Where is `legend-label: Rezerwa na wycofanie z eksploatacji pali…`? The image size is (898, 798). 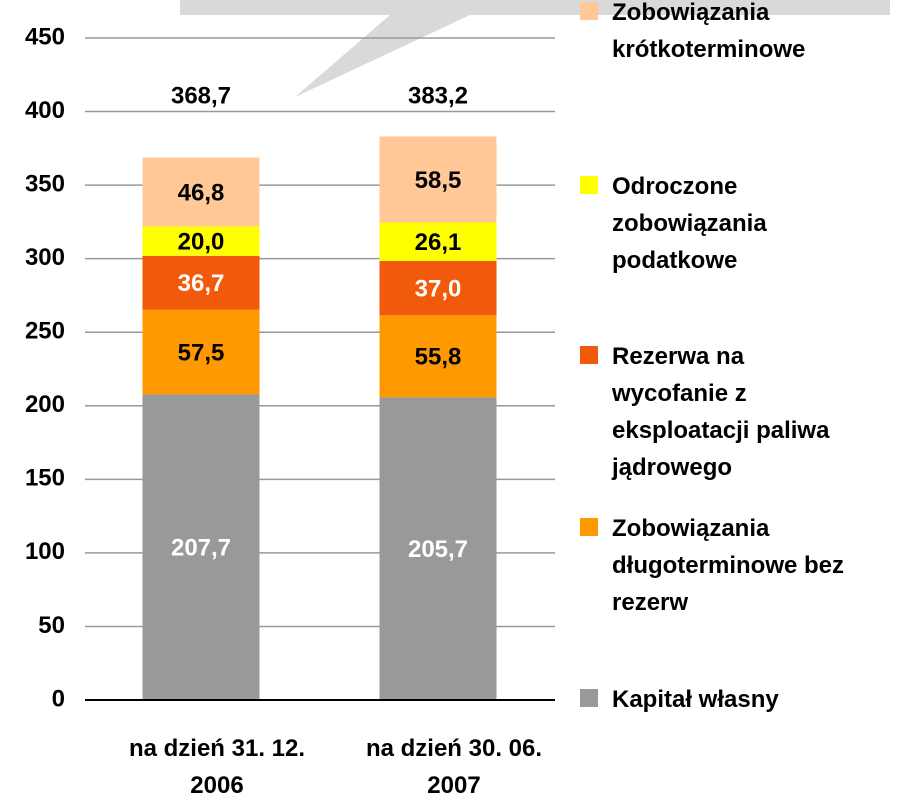
legend-label: Rezerwa na wycofanie z eksploatacji pali… is located at coordinates (721, 412).